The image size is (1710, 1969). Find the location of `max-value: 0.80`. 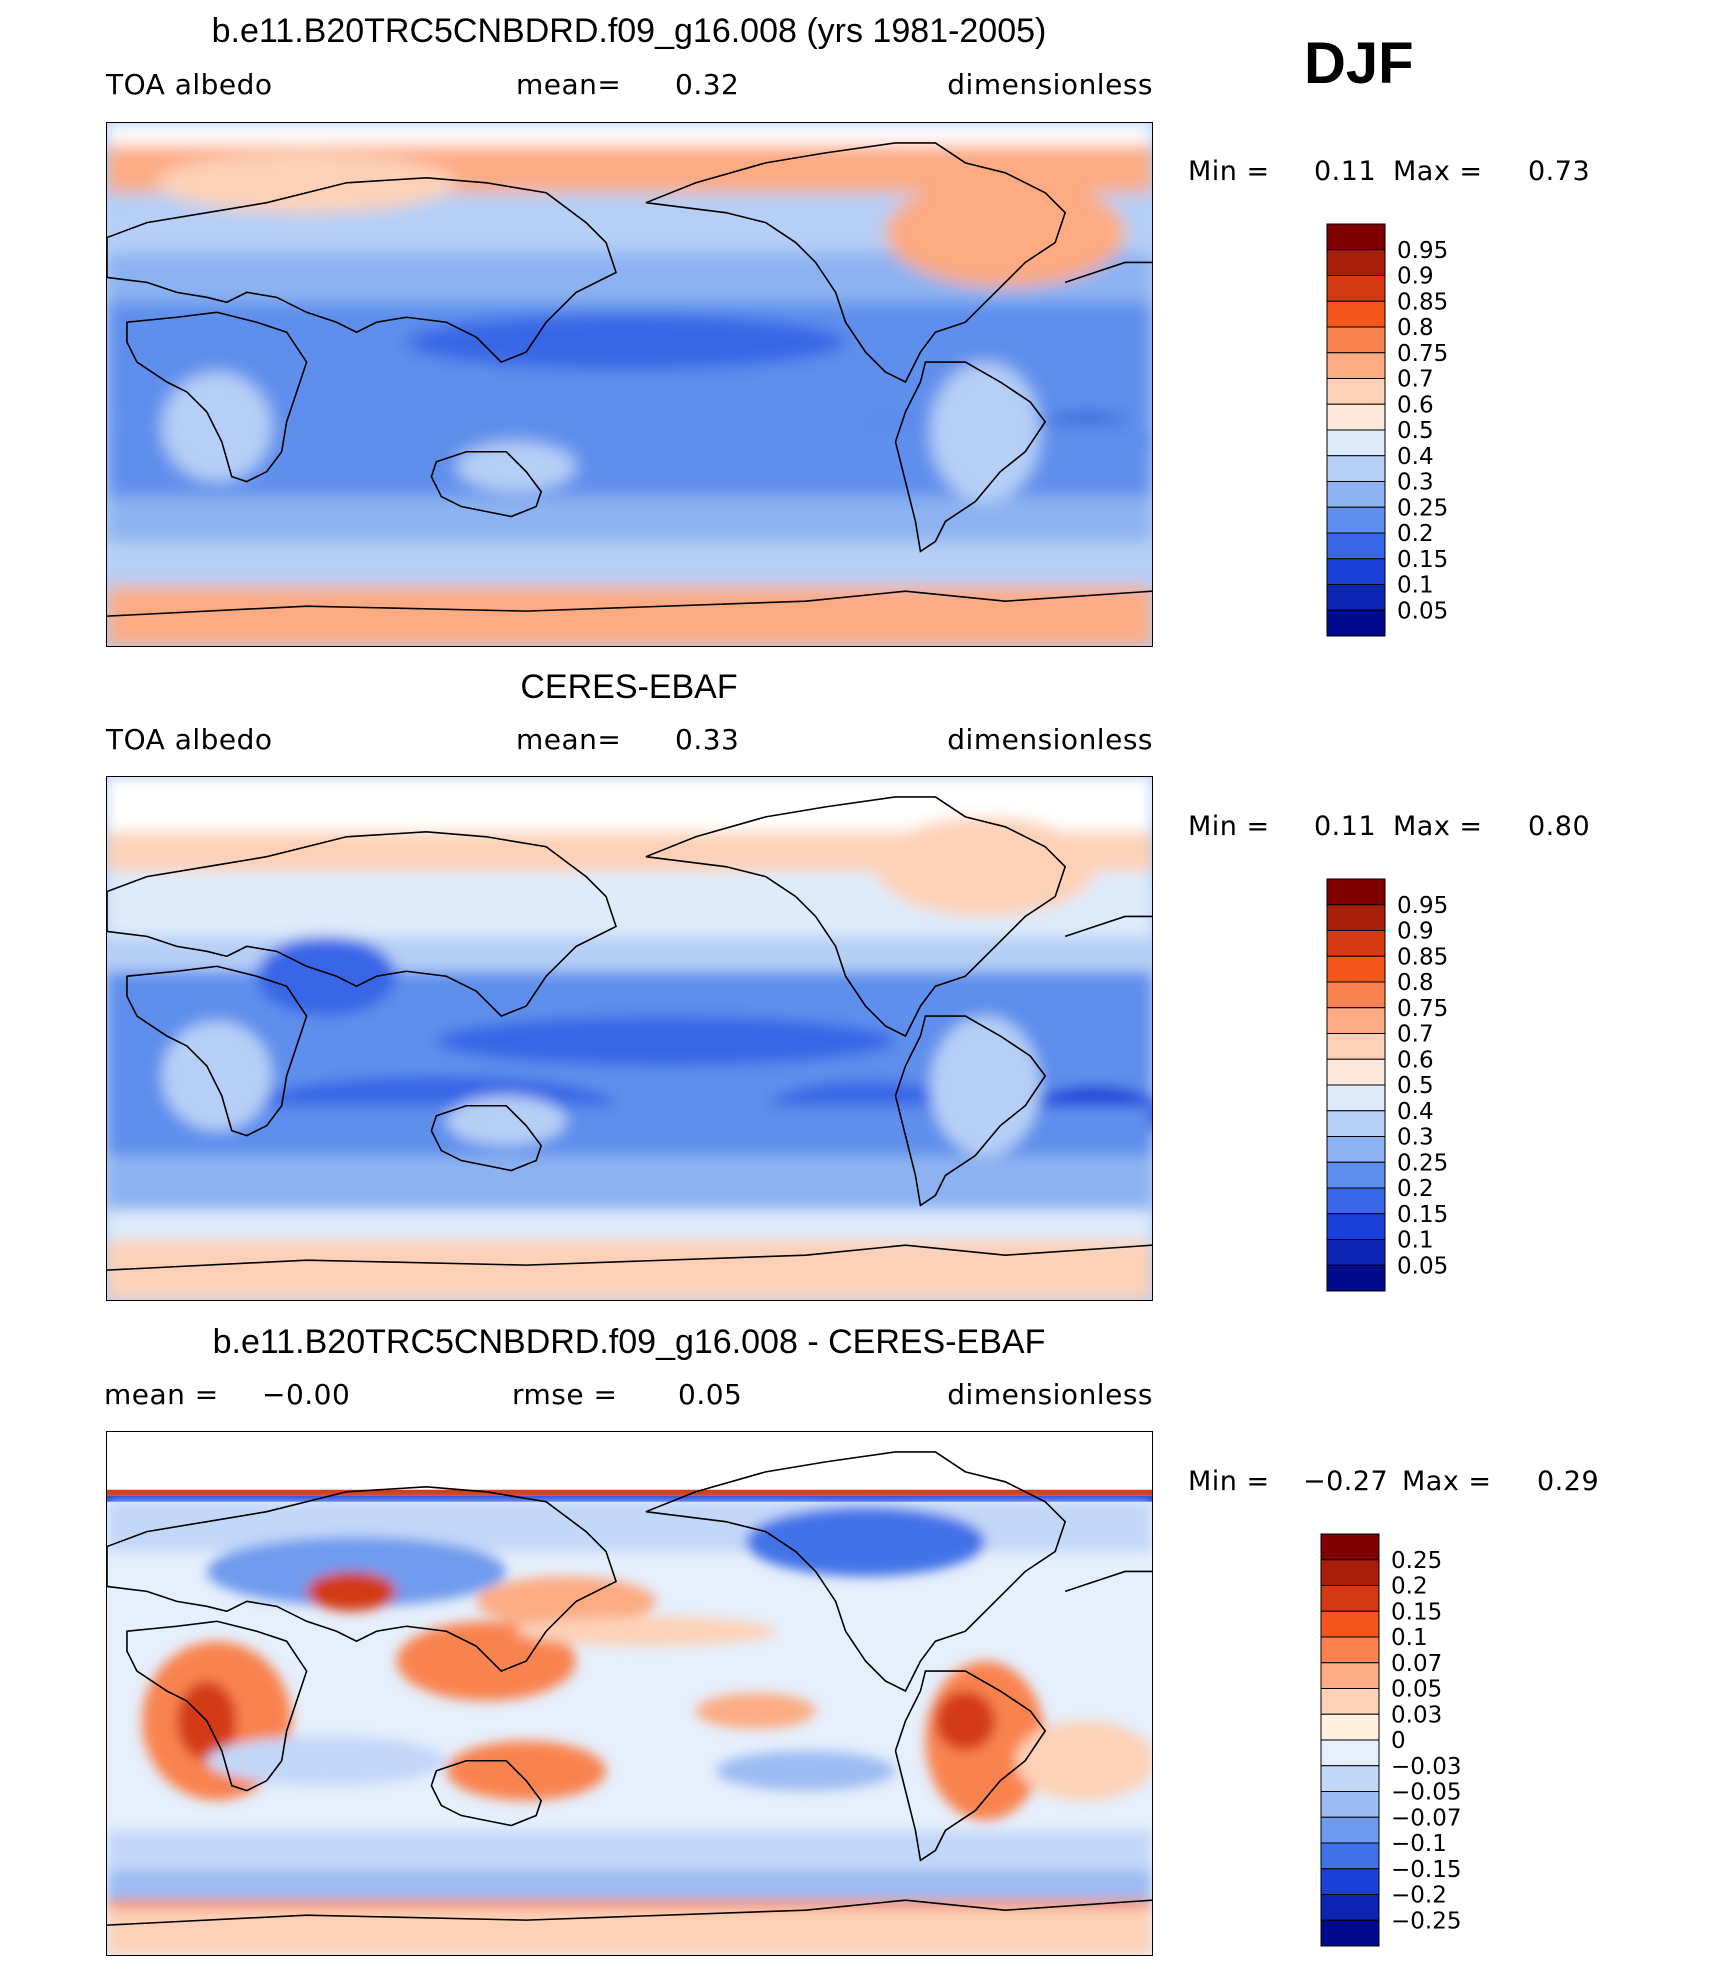

max-value: 0.80 is located at coordinates (1559, 826).